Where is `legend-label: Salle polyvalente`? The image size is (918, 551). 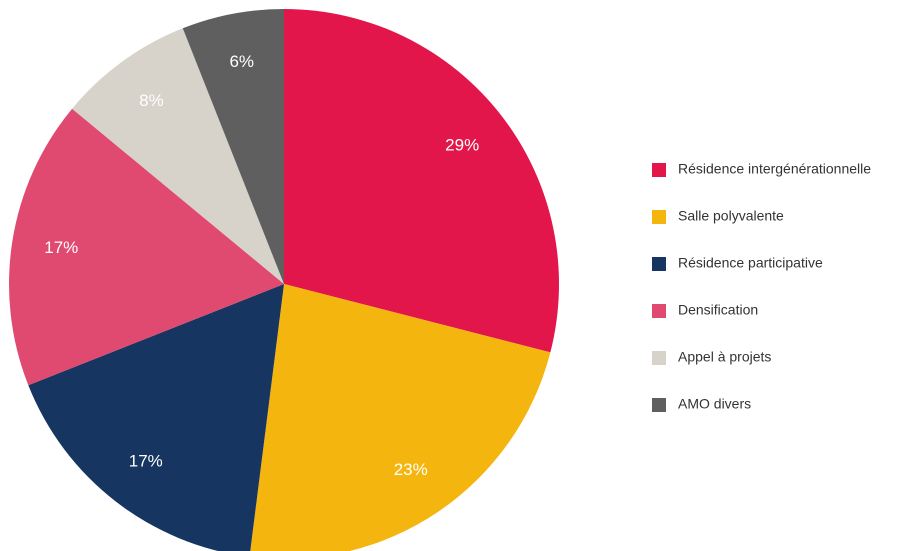
legend-label: Salle polyvalente is located at coordinates (731, 216).